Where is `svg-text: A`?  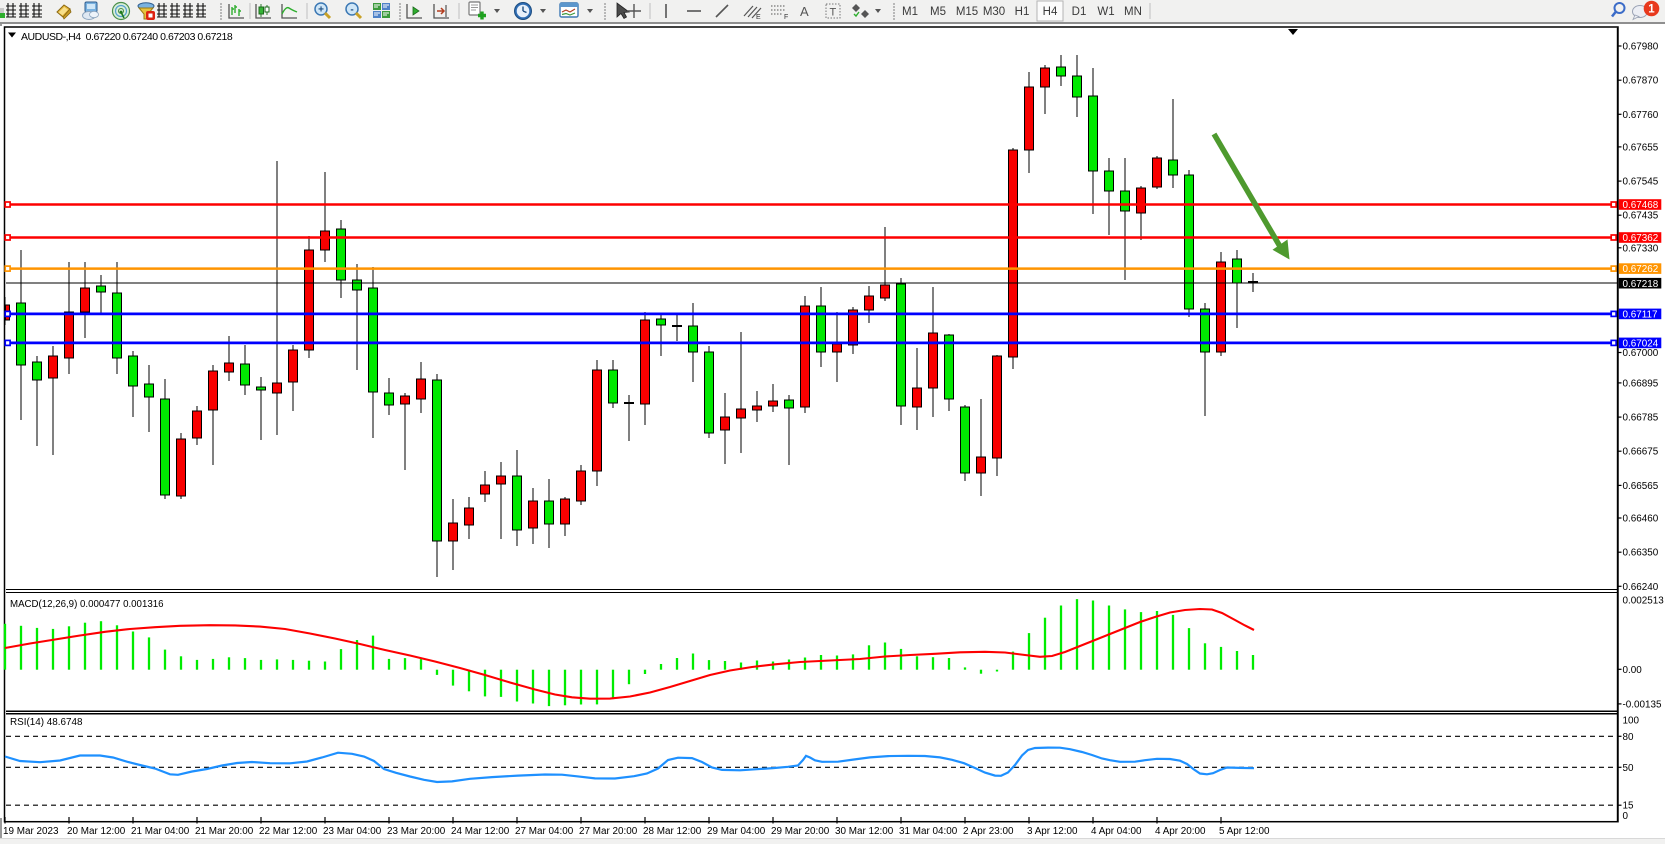 svg-text: A is located at coordinates (804, 11).